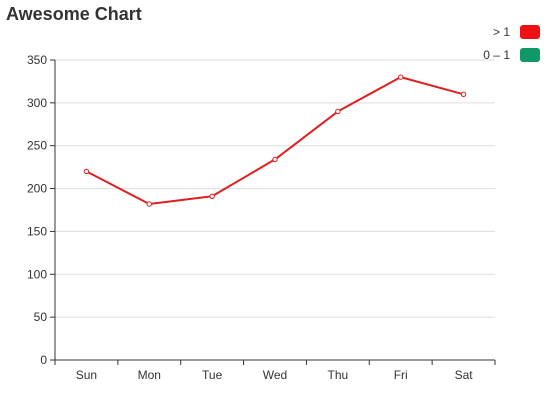  Describe the element at coordinates (37, 189) in the screenshot. I see `y-tick-label: 200` at that location.